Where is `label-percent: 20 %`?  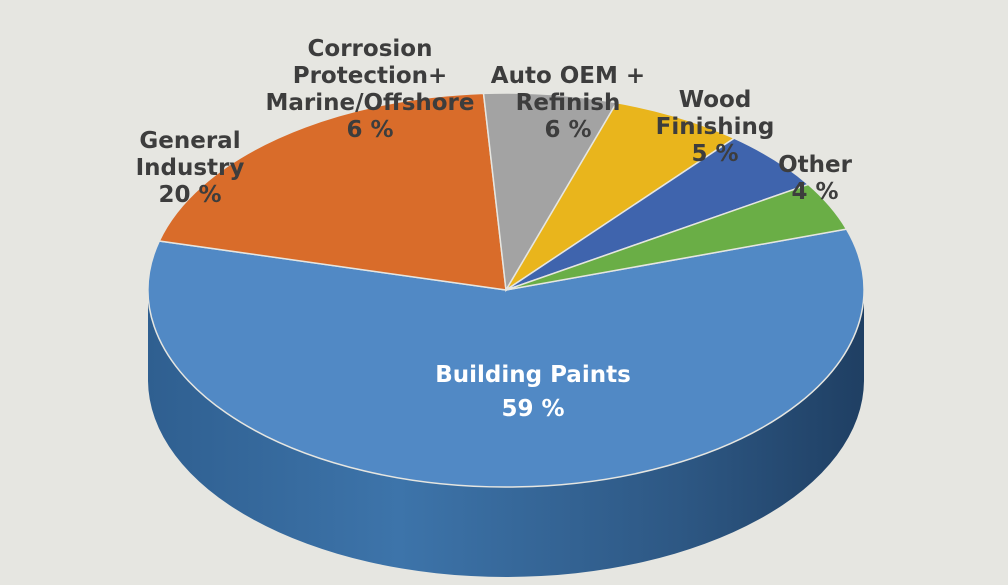 label-percent: 20 % is located at coordinates (190, 195).